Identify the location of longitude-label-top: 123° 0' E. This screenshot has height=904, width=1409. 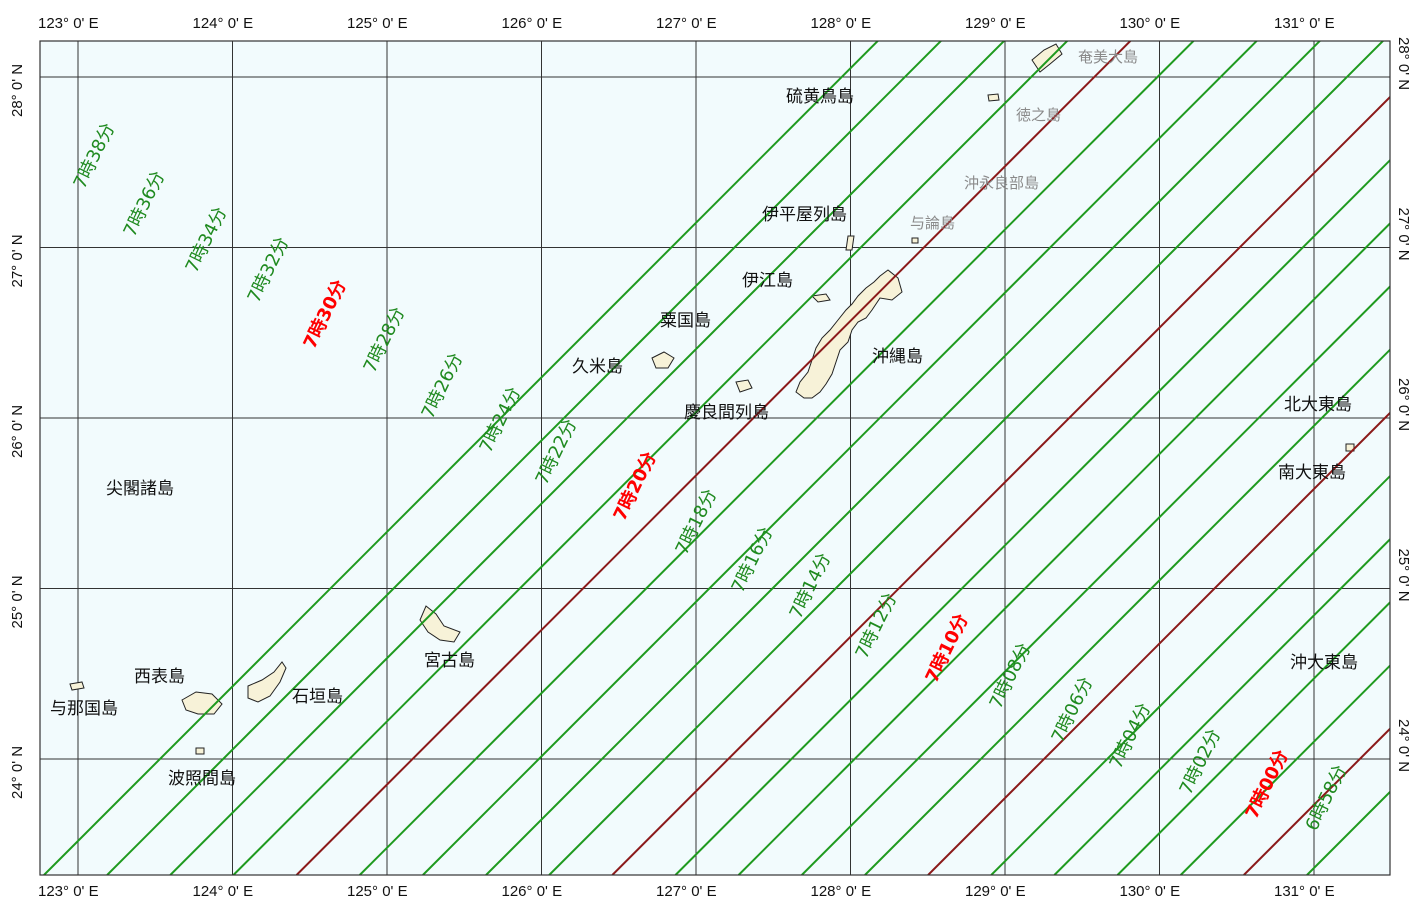
(68, 23).